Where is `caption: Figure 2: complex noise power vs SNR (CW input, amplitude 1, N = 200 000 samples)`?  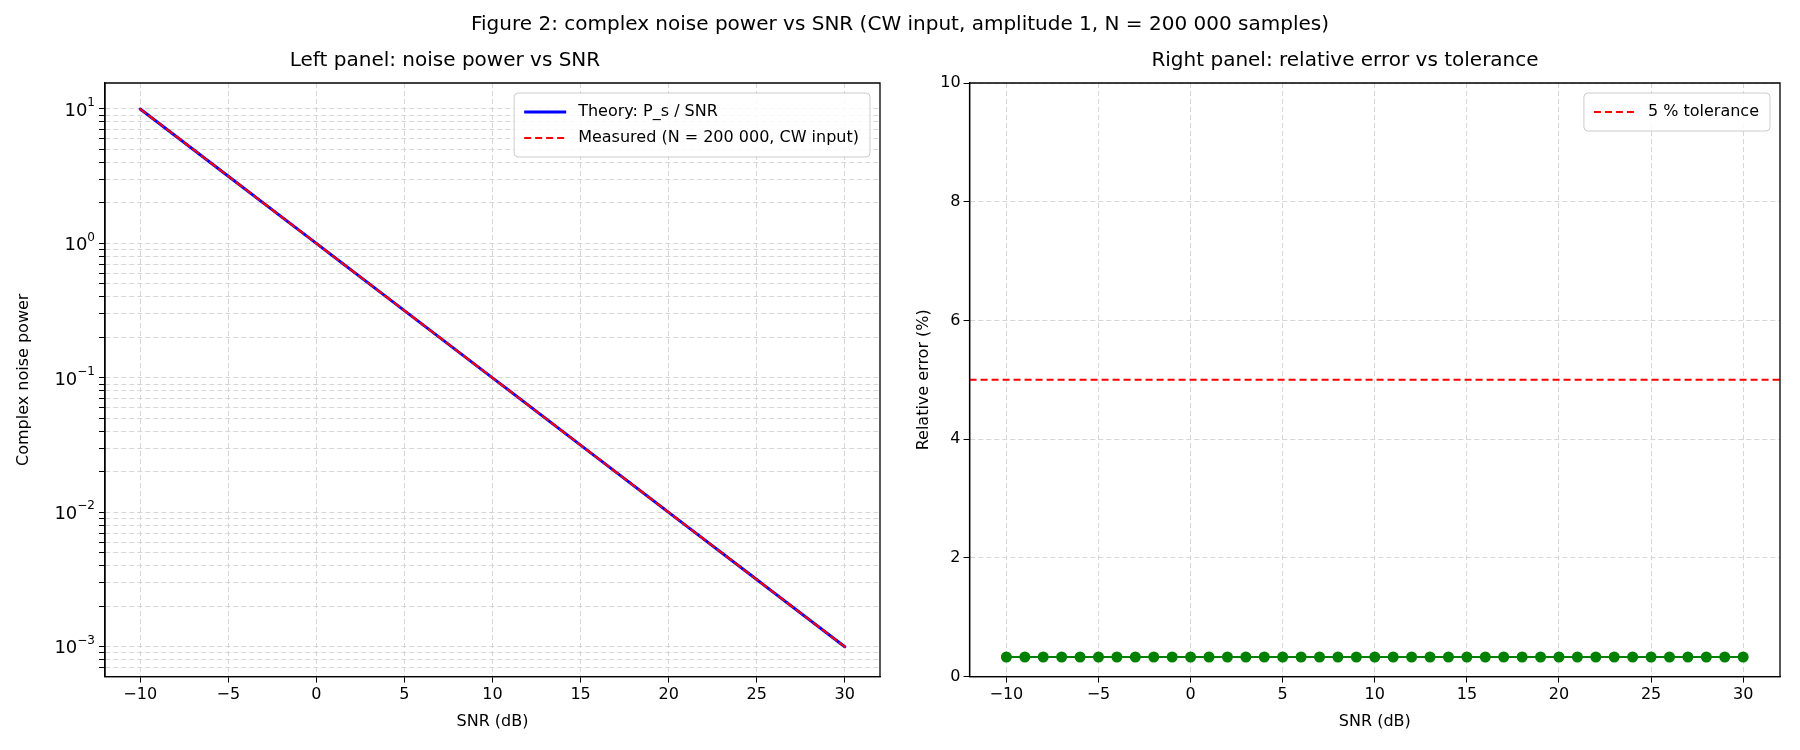 caption: Figure 2: complex noise power vs SNR (CW input, amplitude 1, N = 200 000 samples) is located at coordinates (900, 23).